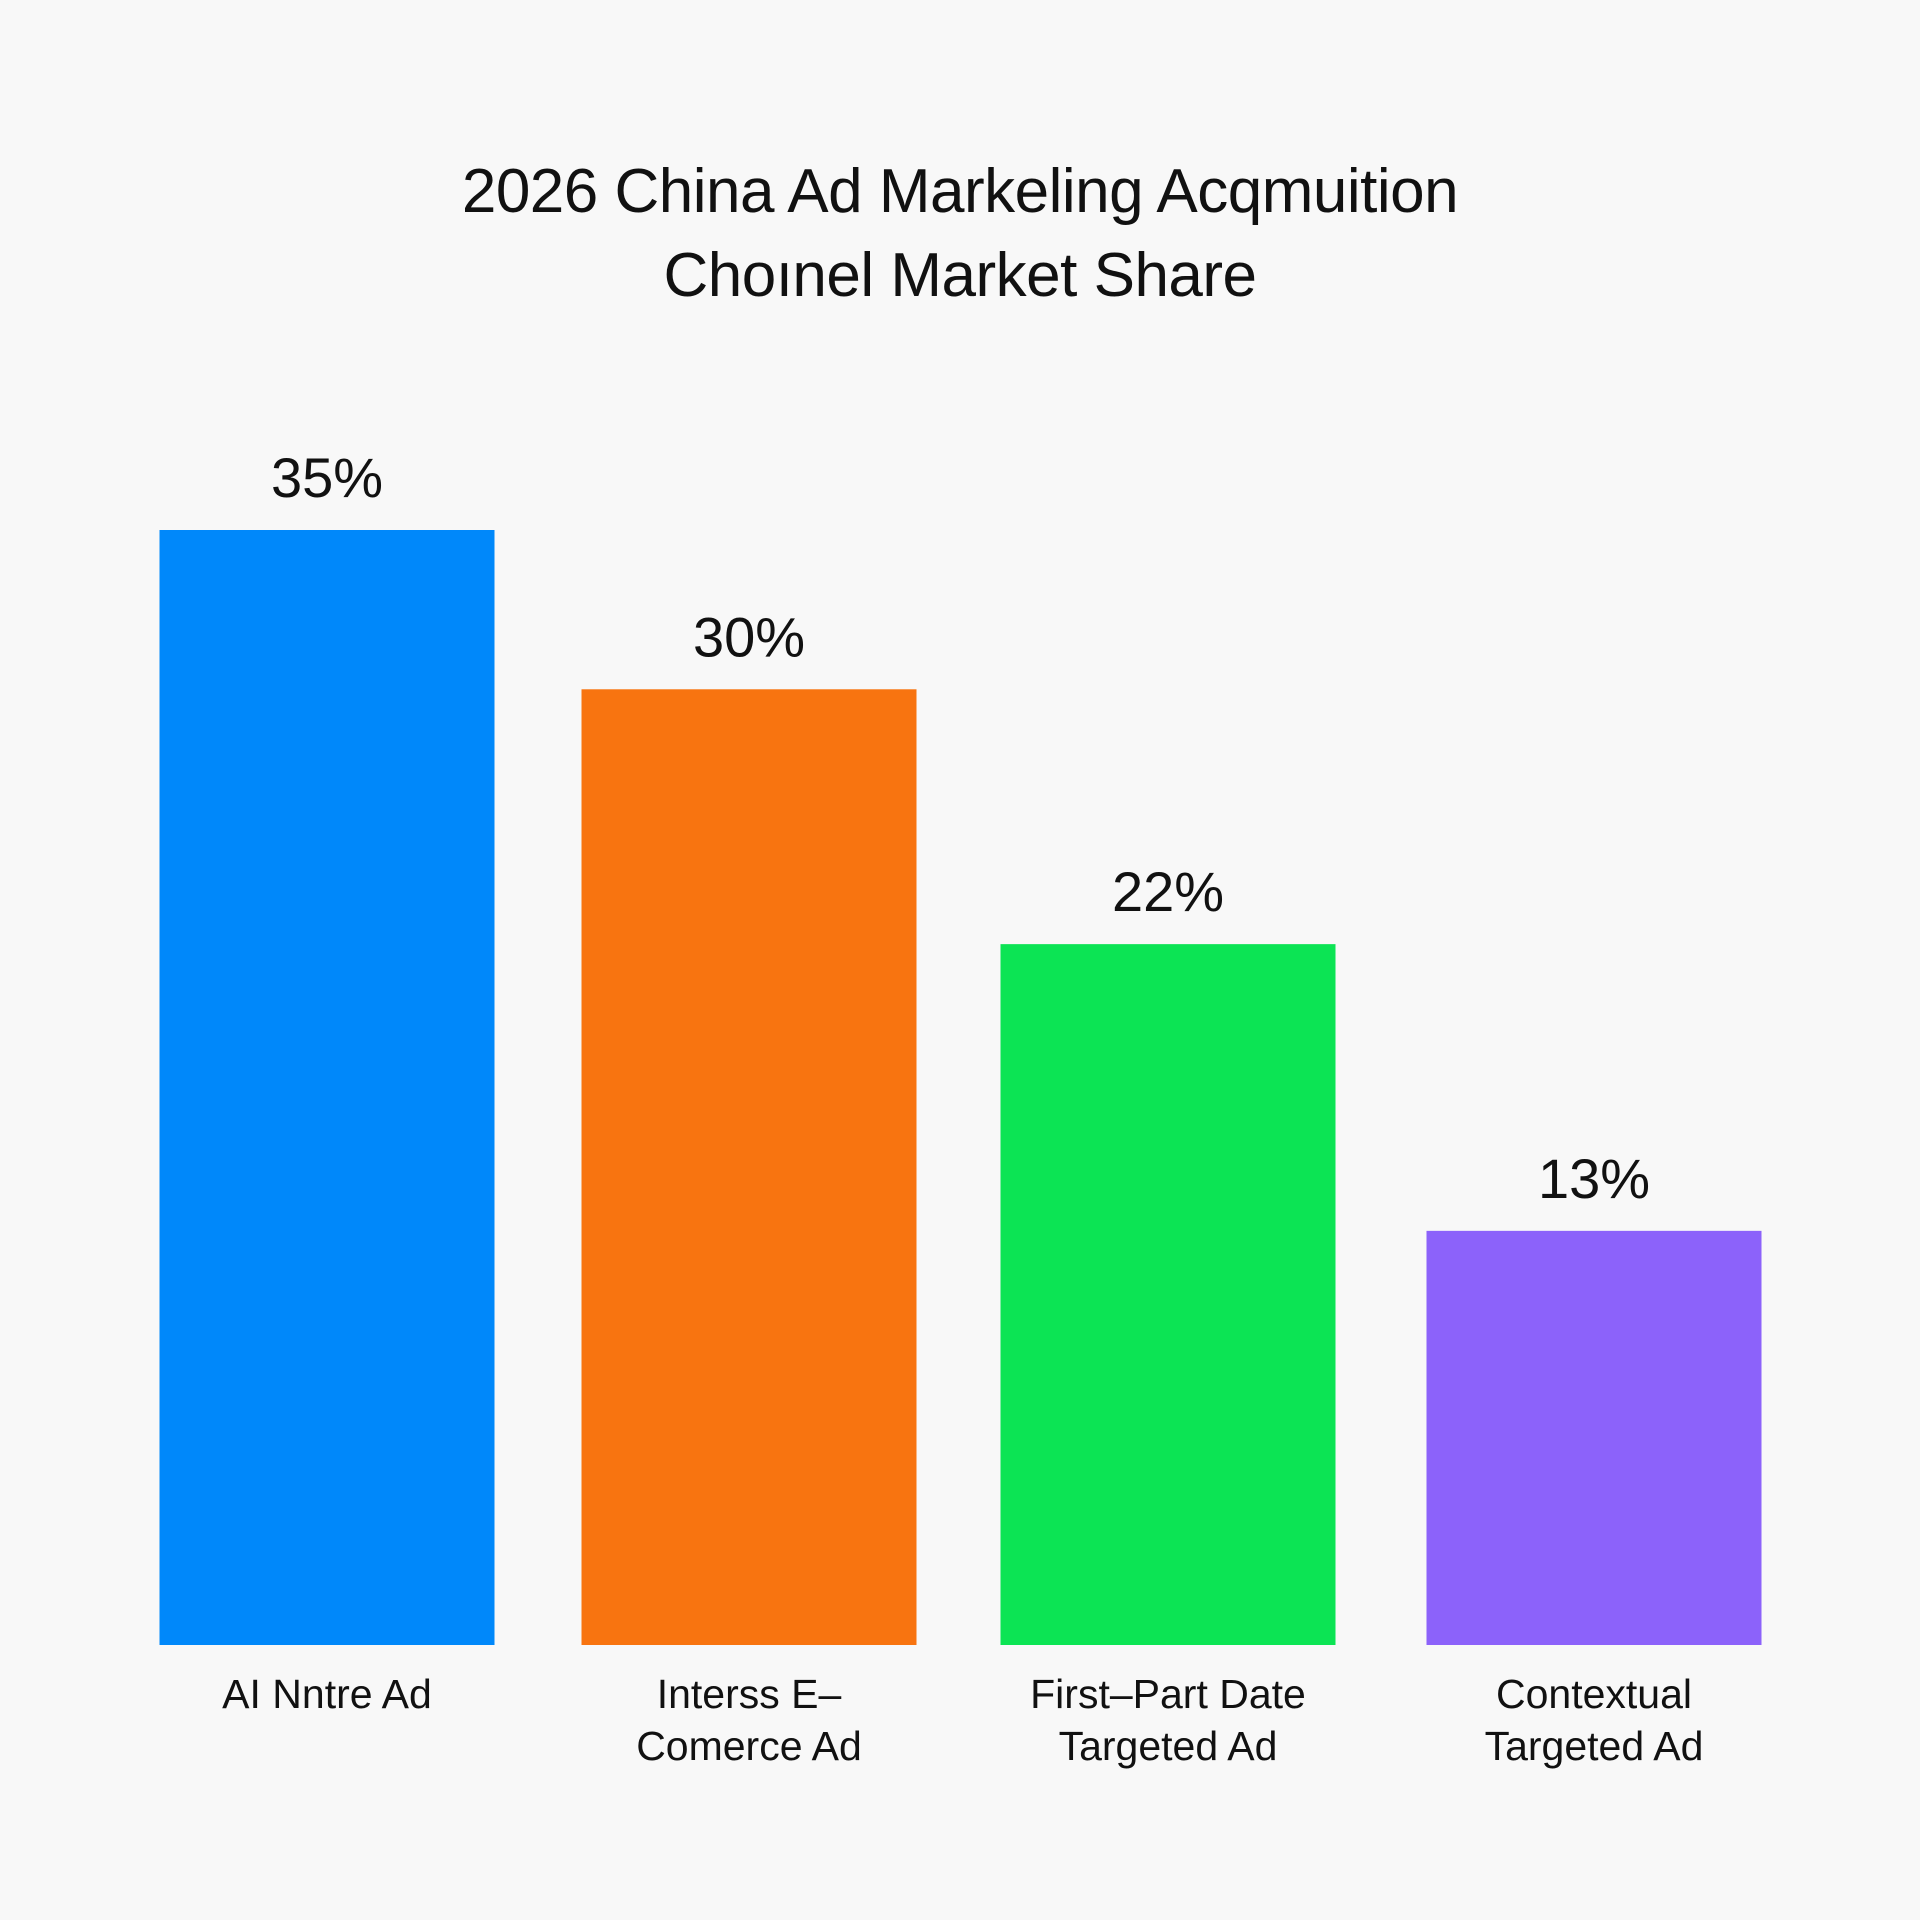 This screenshot has width=1920, height=1920. I want to click on category-label-2-line-2: Comerce Ad, so click(749, 1746).